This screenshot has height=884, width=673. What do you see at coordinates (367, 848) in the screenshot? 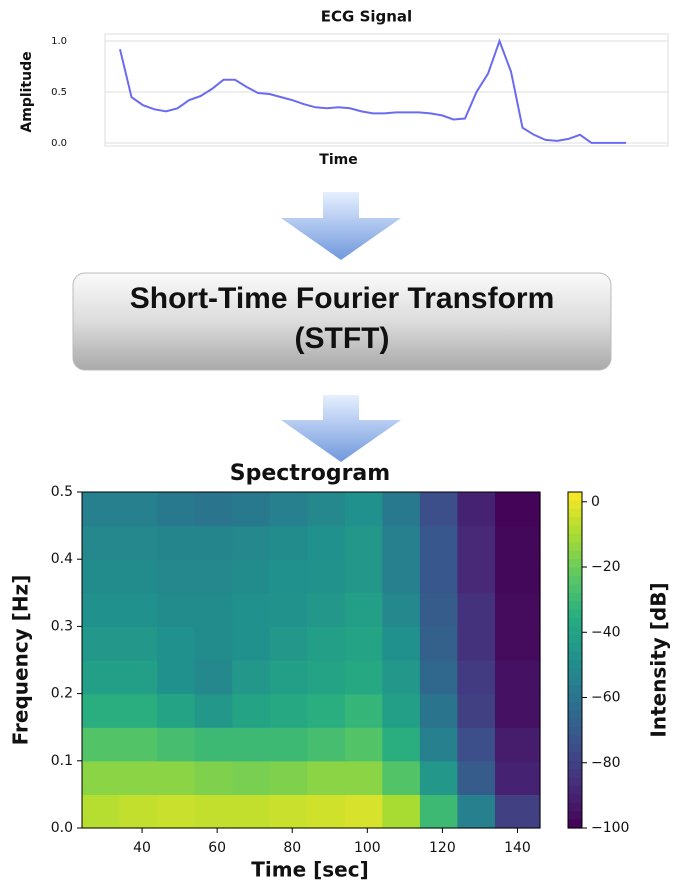
I see `x-tick-label: 100` at bounding box center [367, 848].